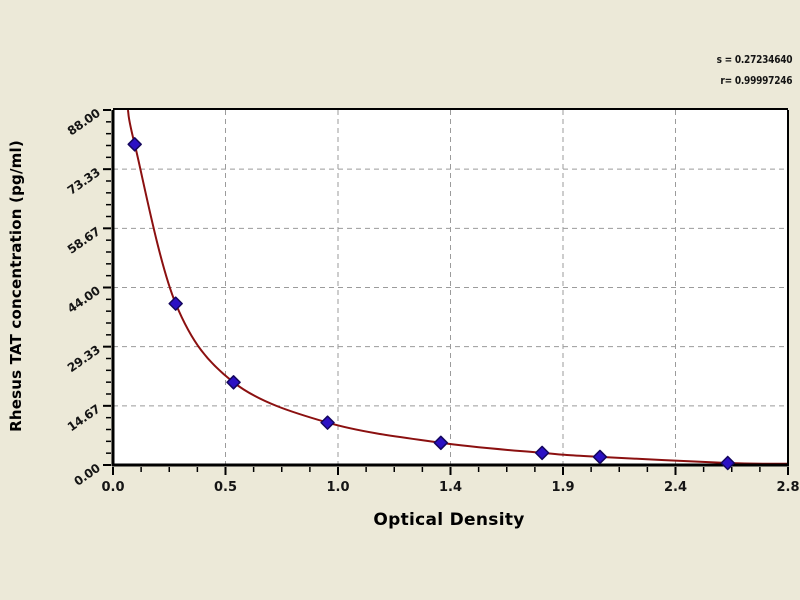 The height and width of the screenshot is (600, 800). I want to click on y-tick-label: 88.00, so click(84, 122).